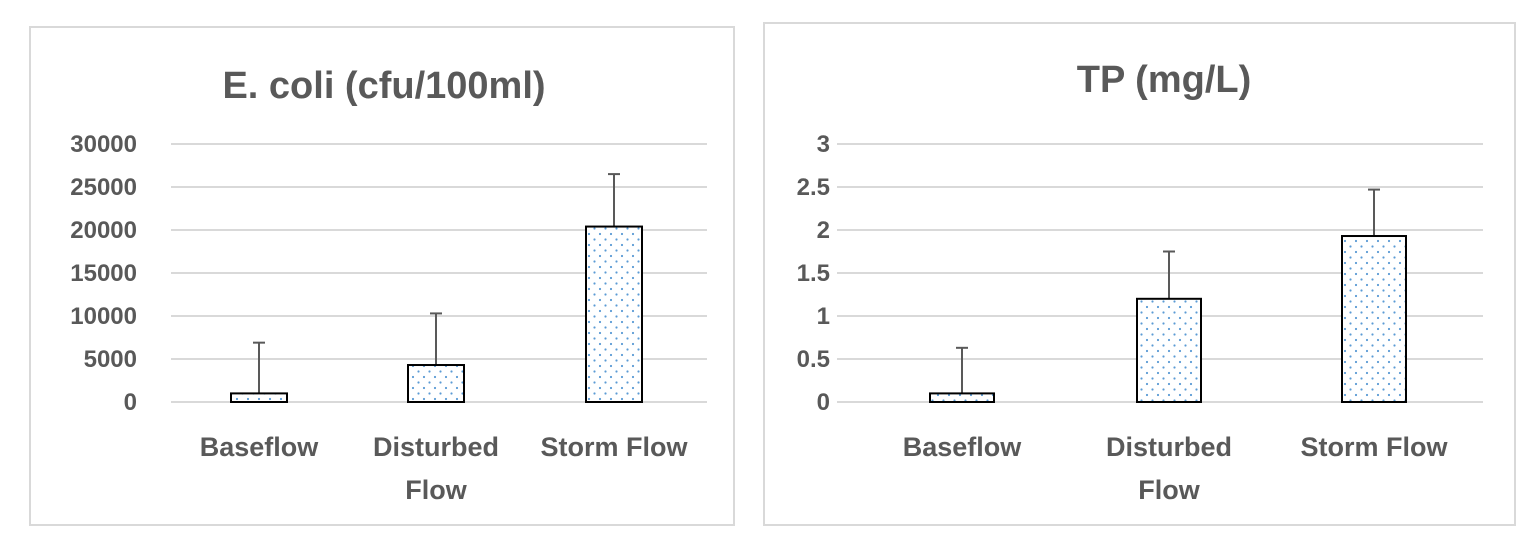 This screenshot has height=552, width=1536. I want to click on tp-category-label: Baseflow, so click(963, 447).